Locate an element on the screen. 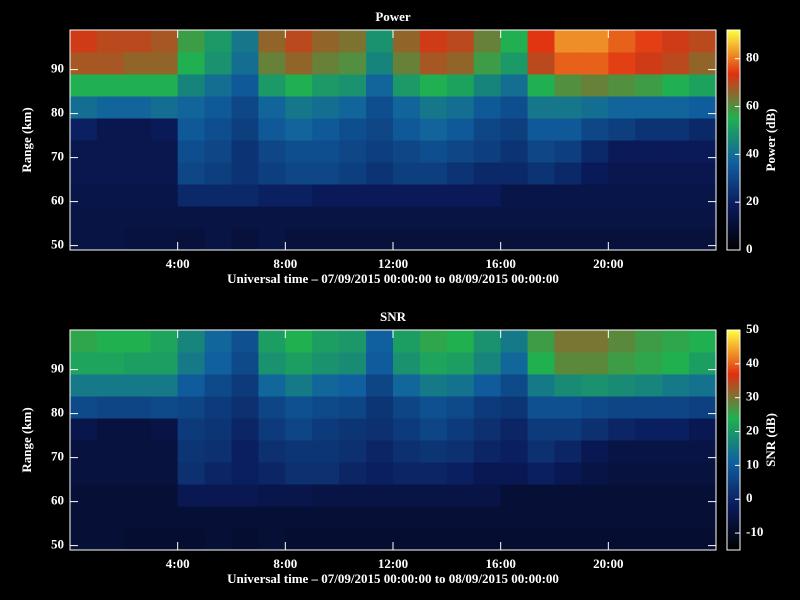  panel-title: Power is located at coordinates (393, 16).